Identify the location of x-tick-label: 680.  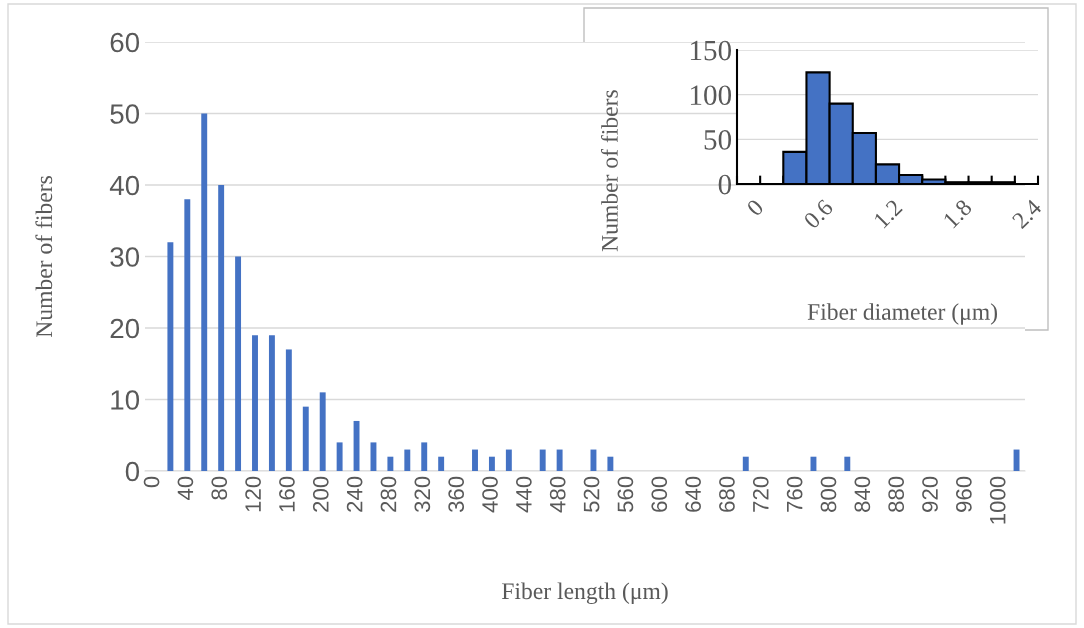
(727, 494).